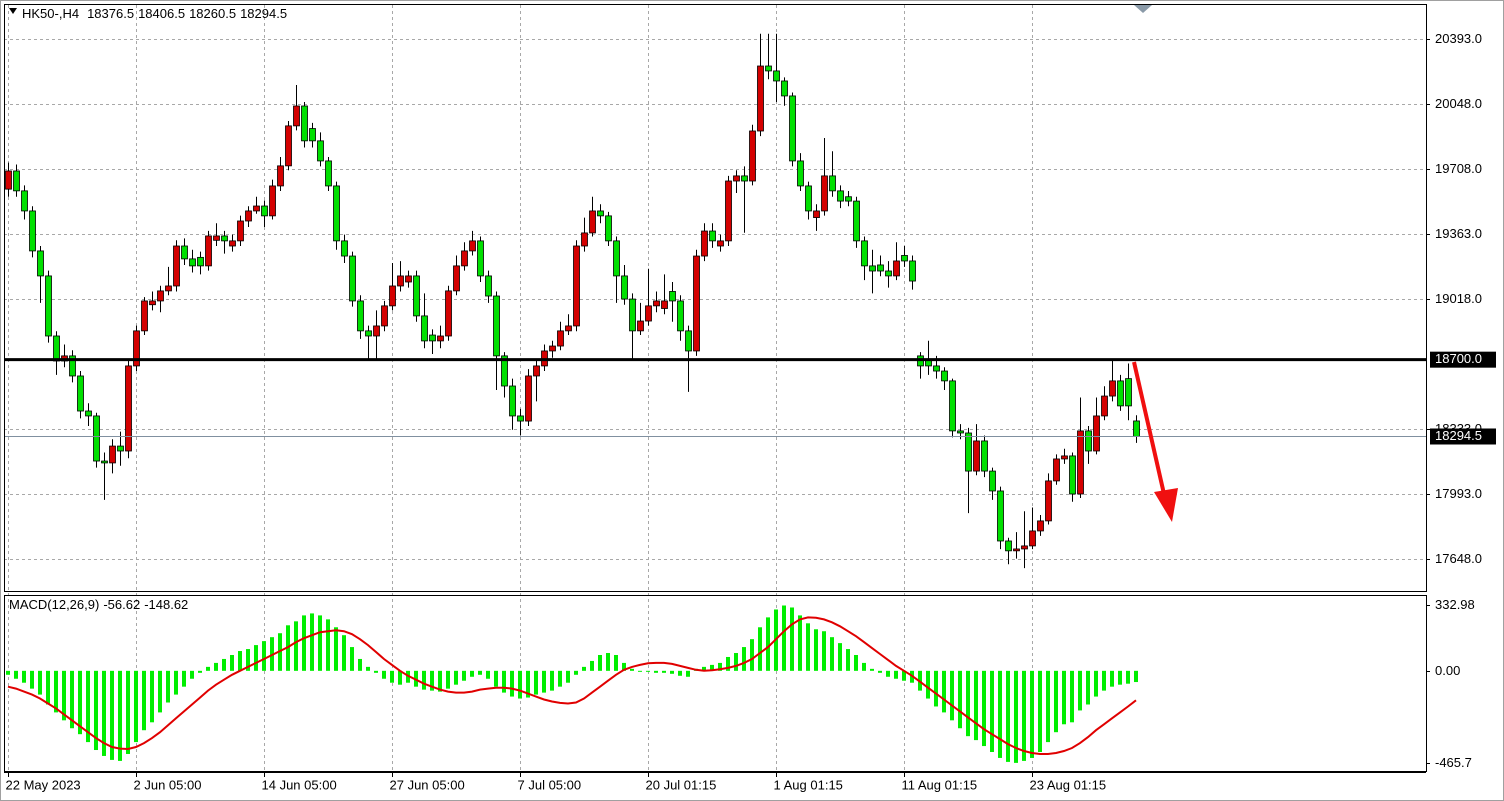 The height and width of the screenshot is (801, 1504). I want to click on last-close: 18294.5, so click(263, 13).